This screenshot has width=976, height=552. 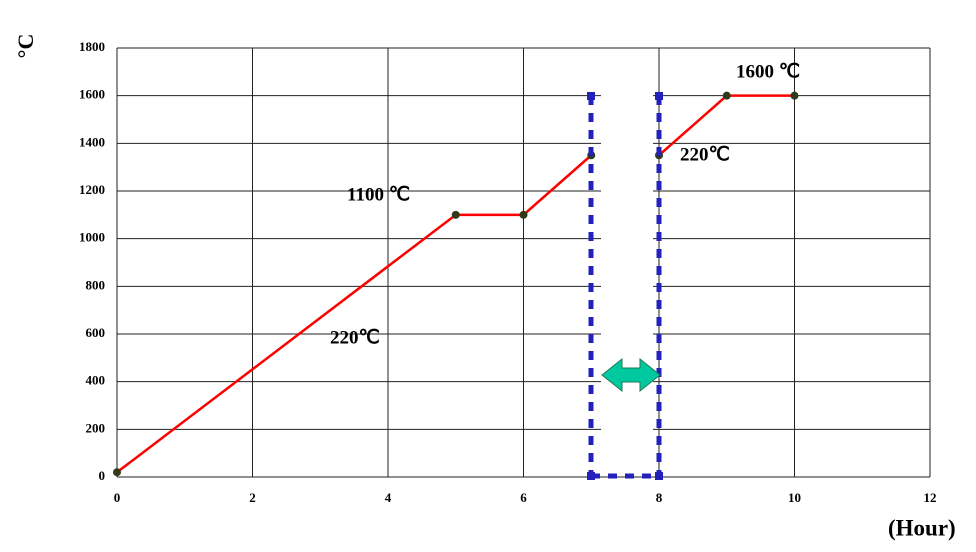 I want to click on y-tick-label: 1400, so click(x=92, y=141).